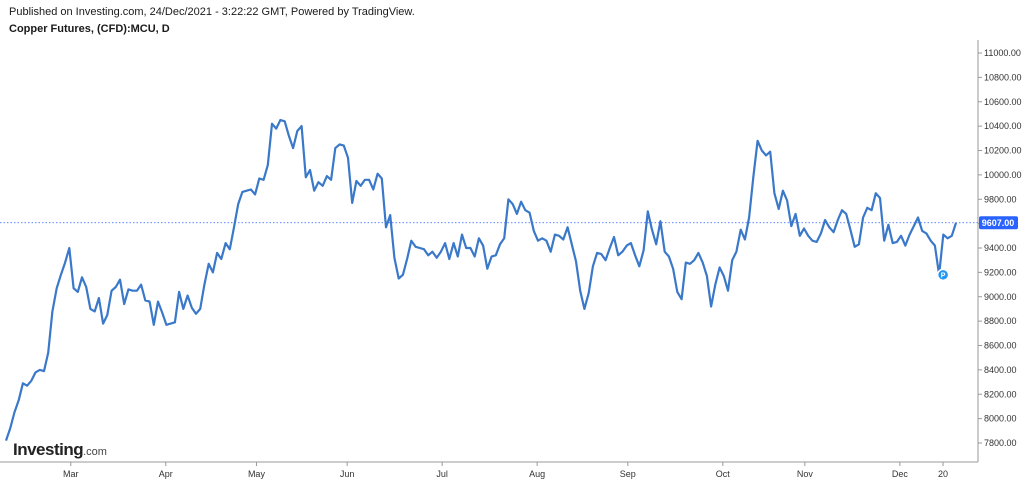  What do you see at coordinates (1000, 394) in the screenshot?
I see `y-tick-label: 8200.00` at bounding box center [1000, 394].